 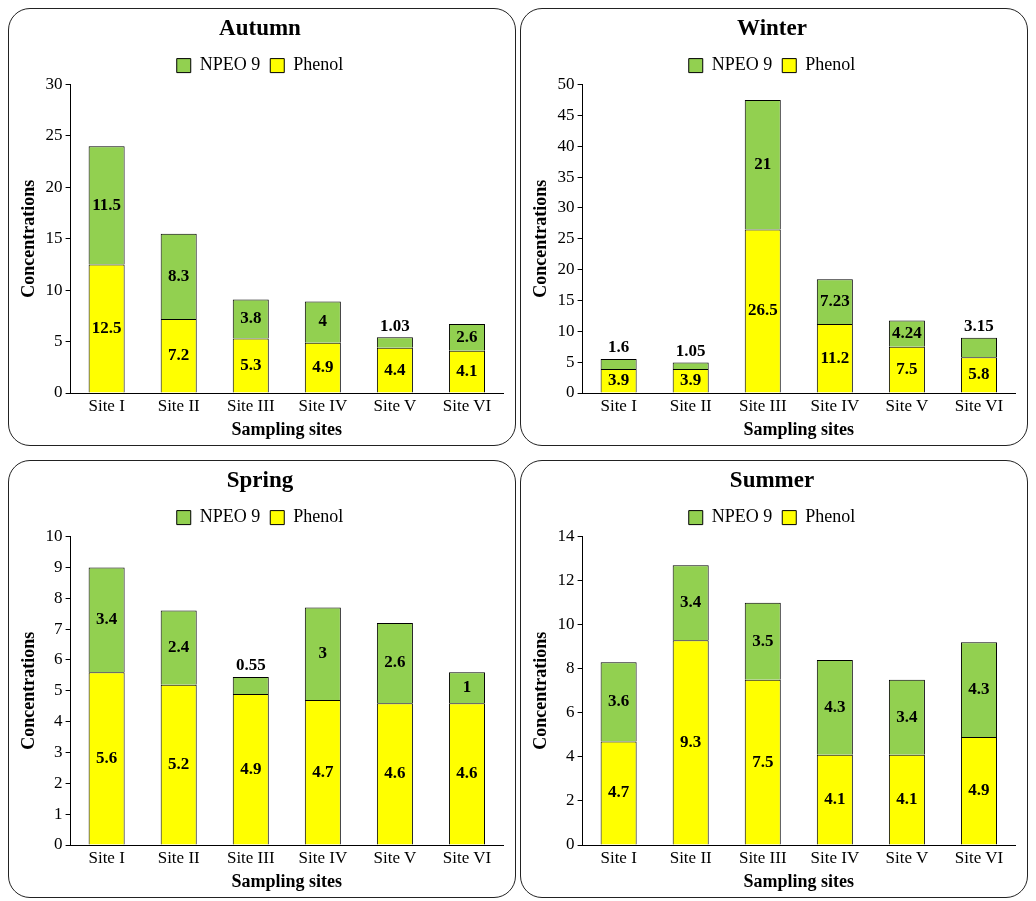 I want to click on y-tick-label: 9, so click(x=58, y=566).